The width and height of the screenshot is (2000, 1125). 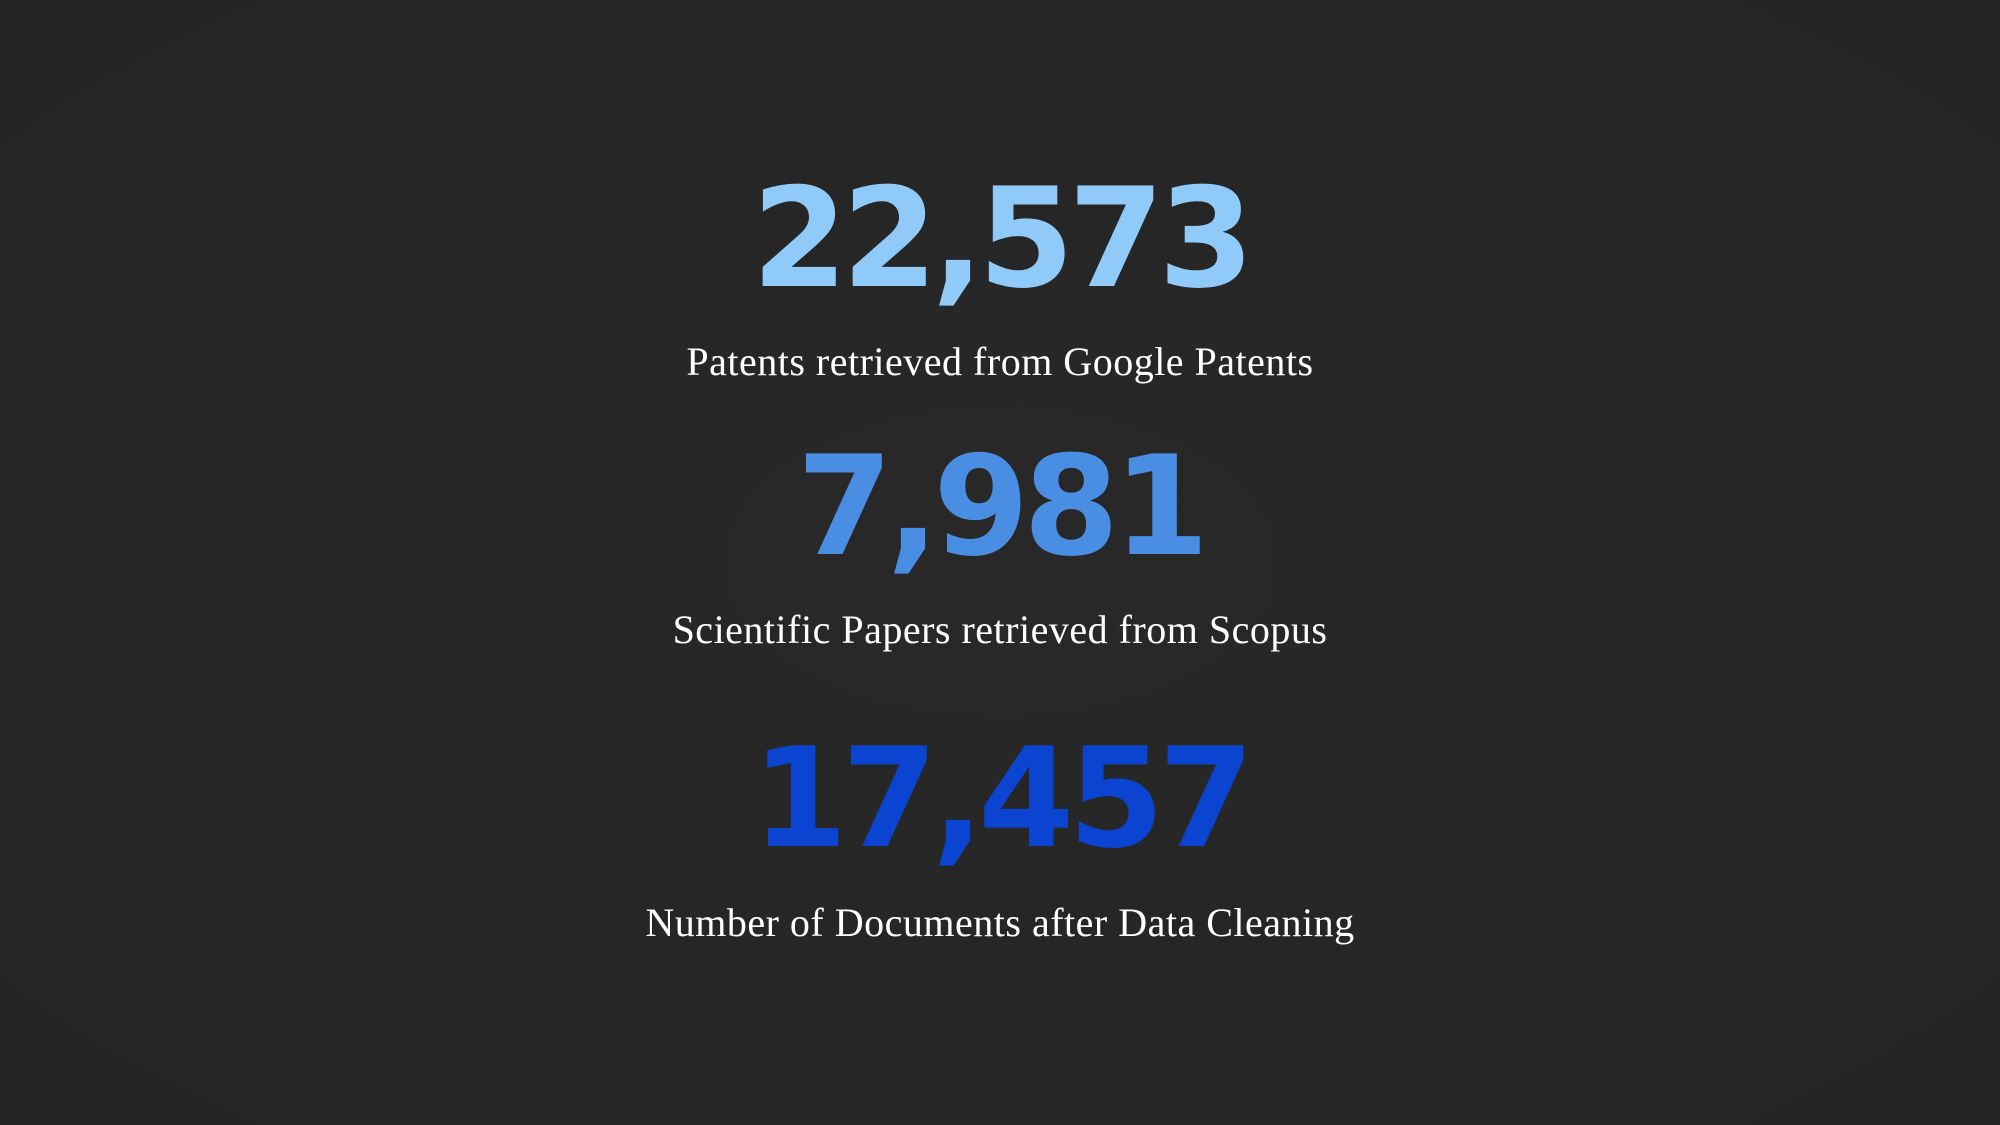 What do you see at coordinates (1003, 238) in the screenshot?
I see `stat-value-patents: 22,573` at bounding box center [1003, 238].